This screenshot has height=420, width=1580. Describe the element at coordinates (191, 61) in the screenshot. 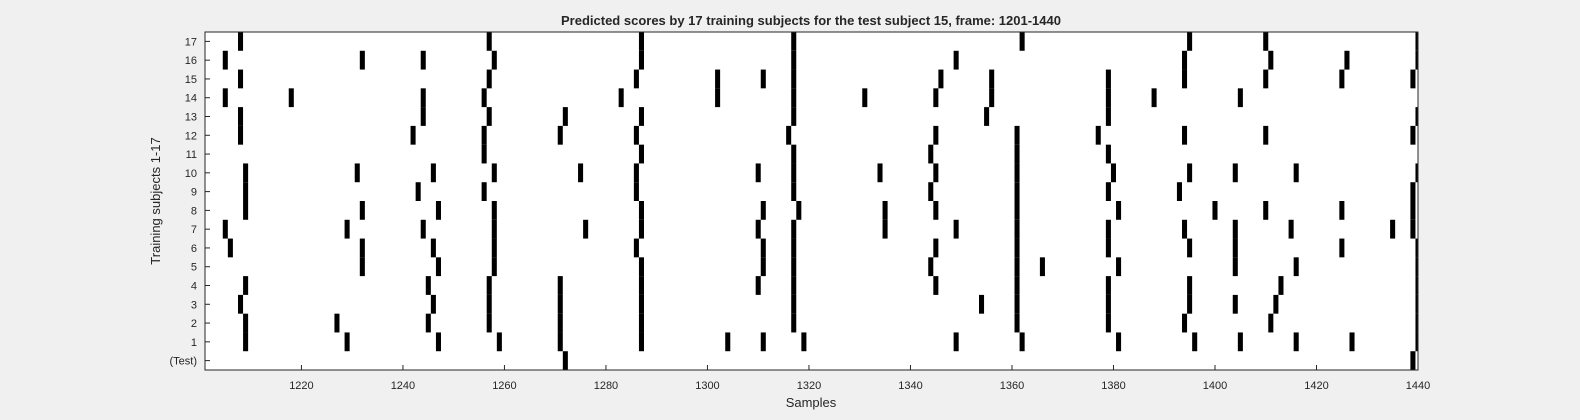

I see `y-tick-label: 16` at that location.